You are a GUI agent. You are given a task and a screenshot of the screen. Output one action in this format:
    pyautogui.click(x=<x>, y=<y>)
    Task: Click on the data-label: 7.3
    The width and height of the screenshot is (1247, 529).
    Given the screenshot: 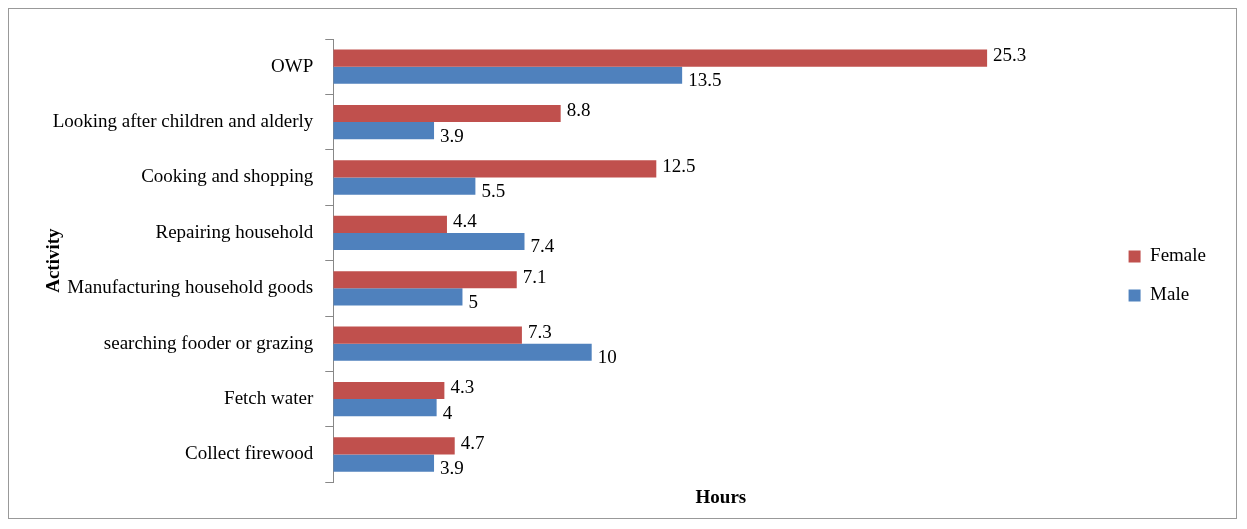 What is the action you would take?
    pyautogui.click(x=539, y=332)
    